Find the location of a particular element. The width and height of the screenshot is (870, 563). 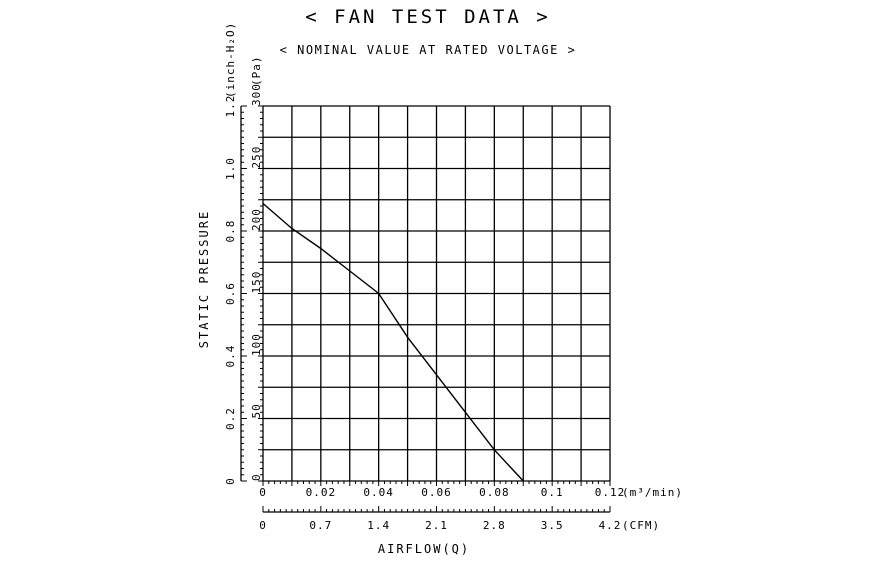

y-tick-label-pa: 50 is located at coordinates (256, 410).